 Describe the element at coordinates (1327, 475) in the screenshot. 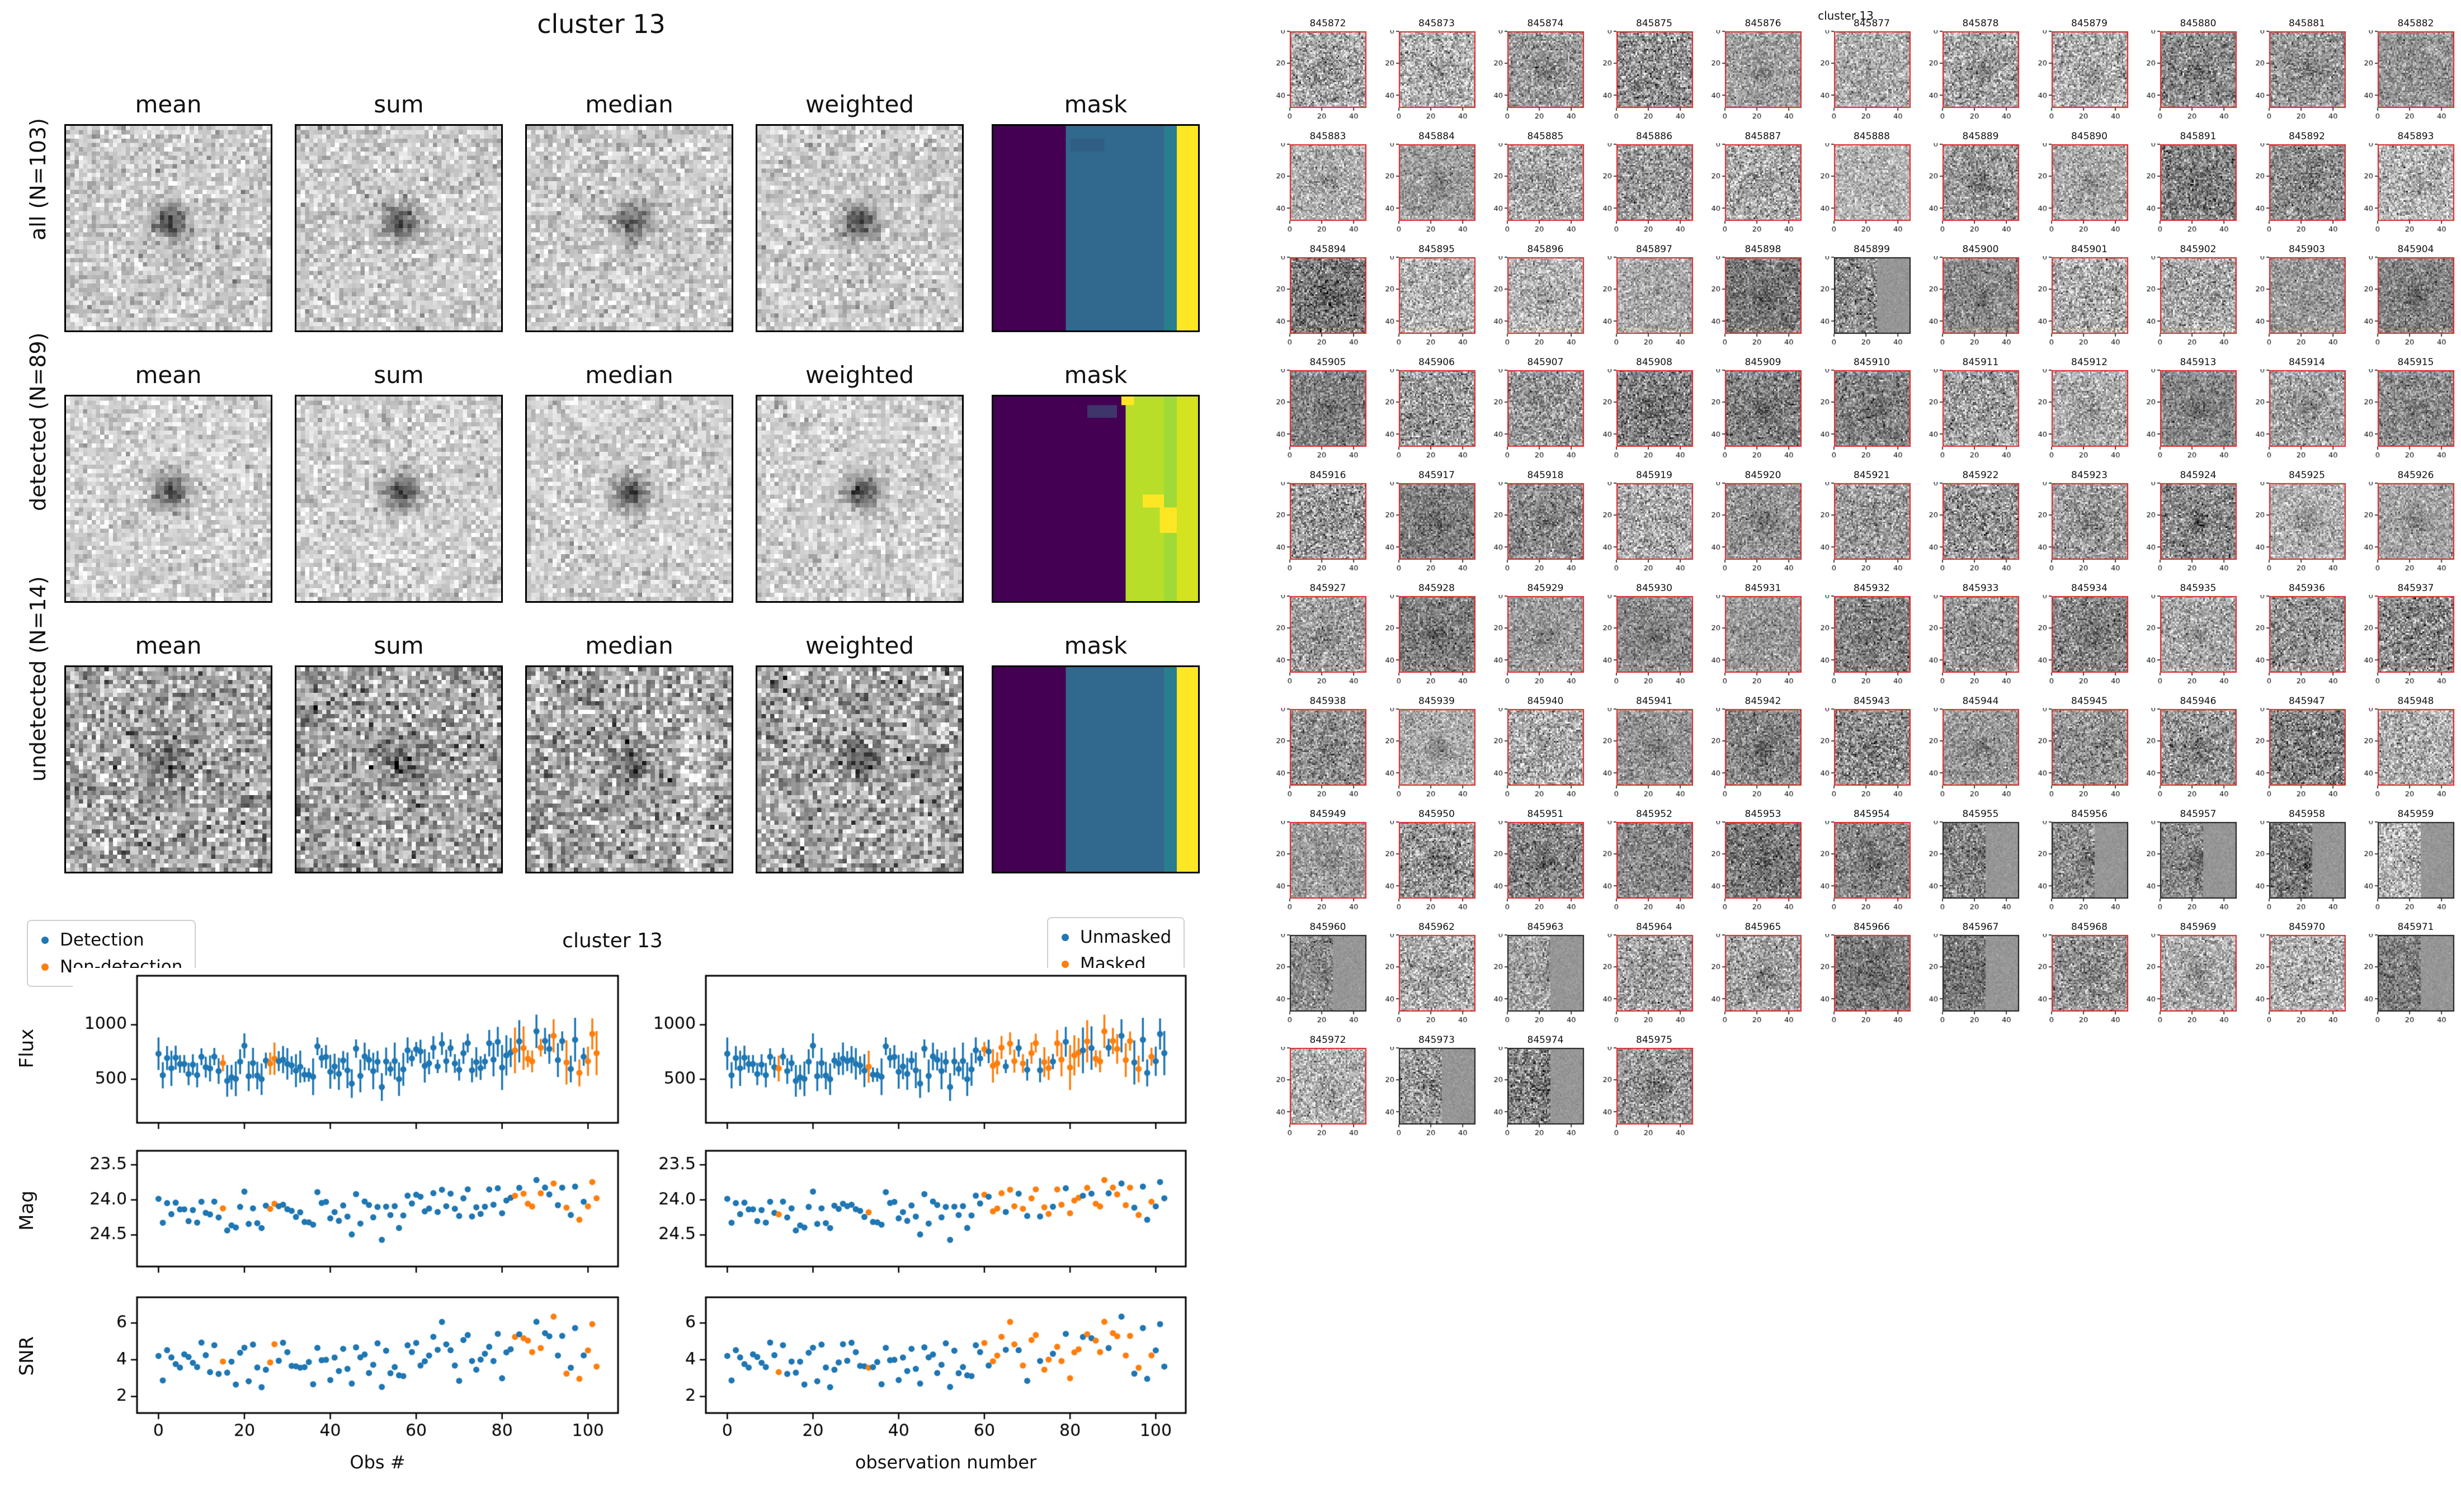

I see `thumbnail-id: 845916` at that location.